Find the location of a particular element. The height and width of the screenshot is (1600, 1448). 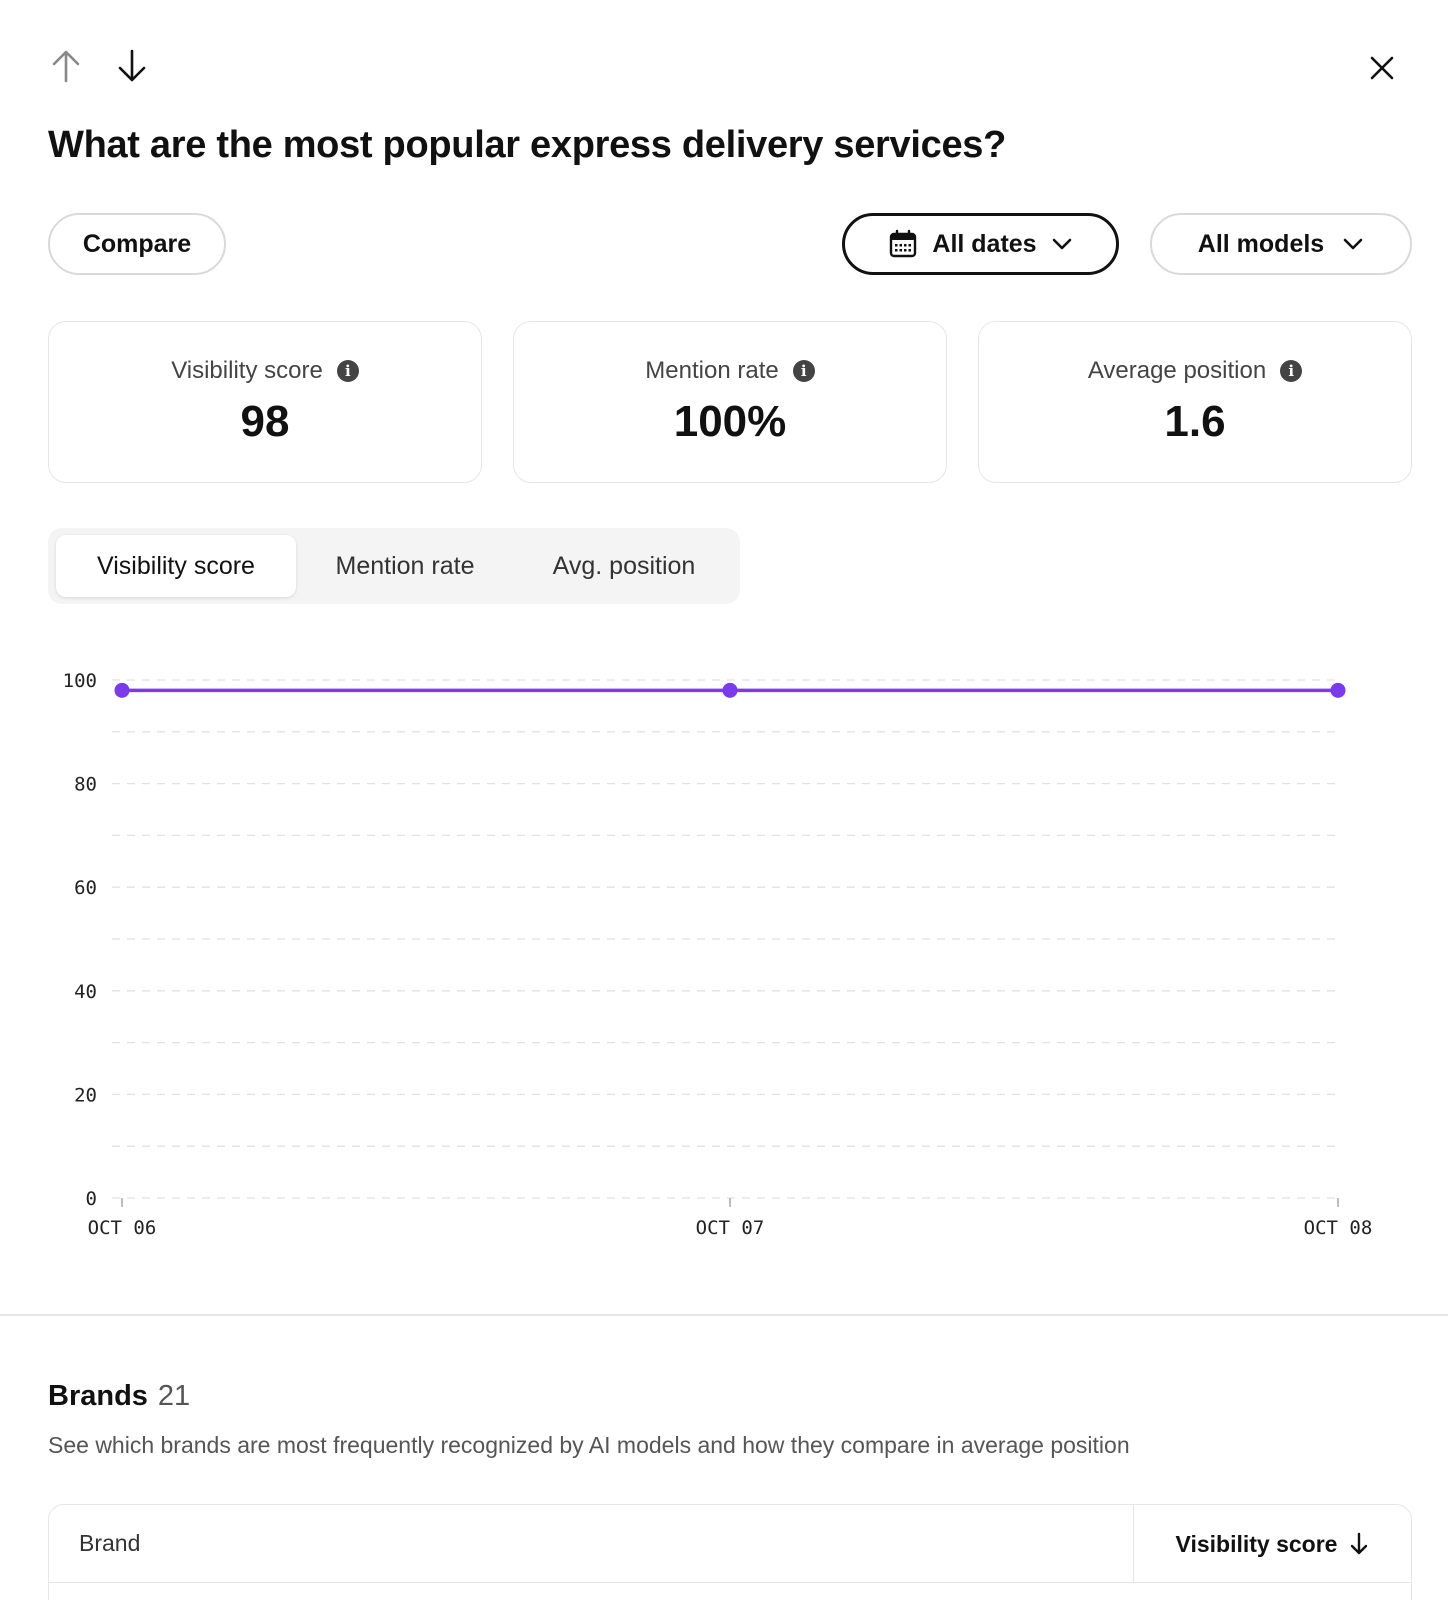

item-navigation is located at coordinates (99, 66).